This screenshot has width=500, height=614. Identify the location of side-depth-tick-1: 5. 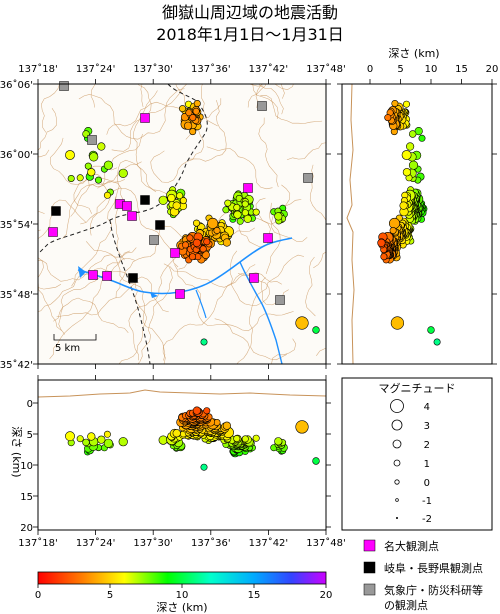
(400, 69).